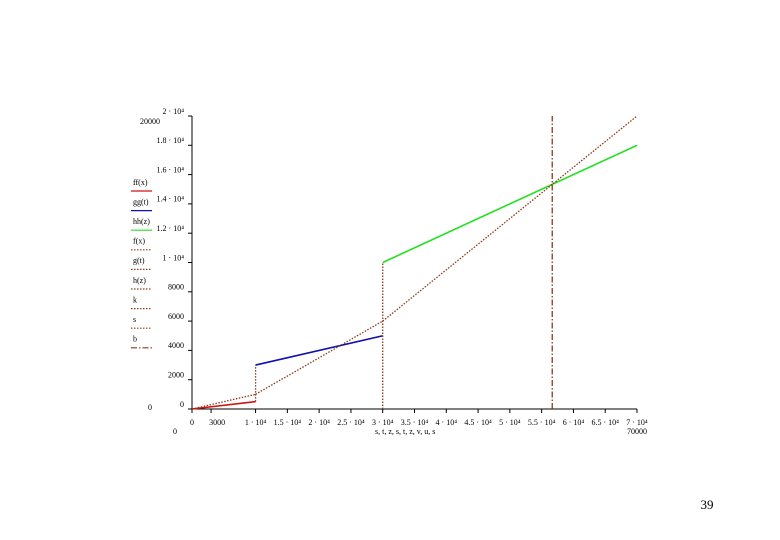 This screenshot has width=780, height=540. Describe the element at coordinates (139, 241) in the screenshot. I see `legend-label: f(x)` at that location.